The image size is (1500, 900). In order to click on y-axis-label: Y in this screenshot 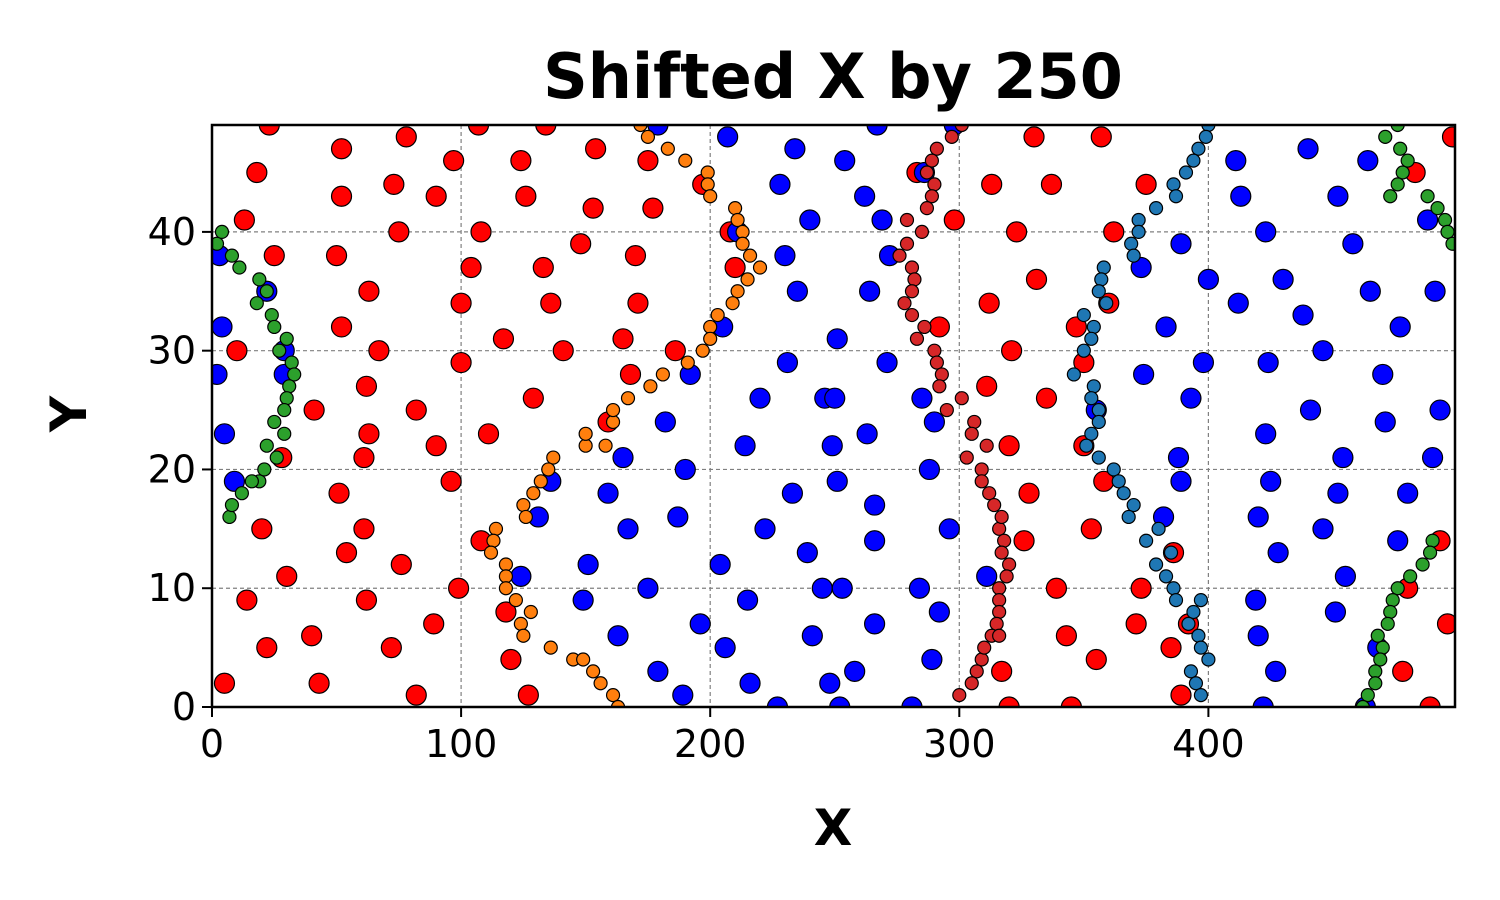, I will do `click(69, 414)`.